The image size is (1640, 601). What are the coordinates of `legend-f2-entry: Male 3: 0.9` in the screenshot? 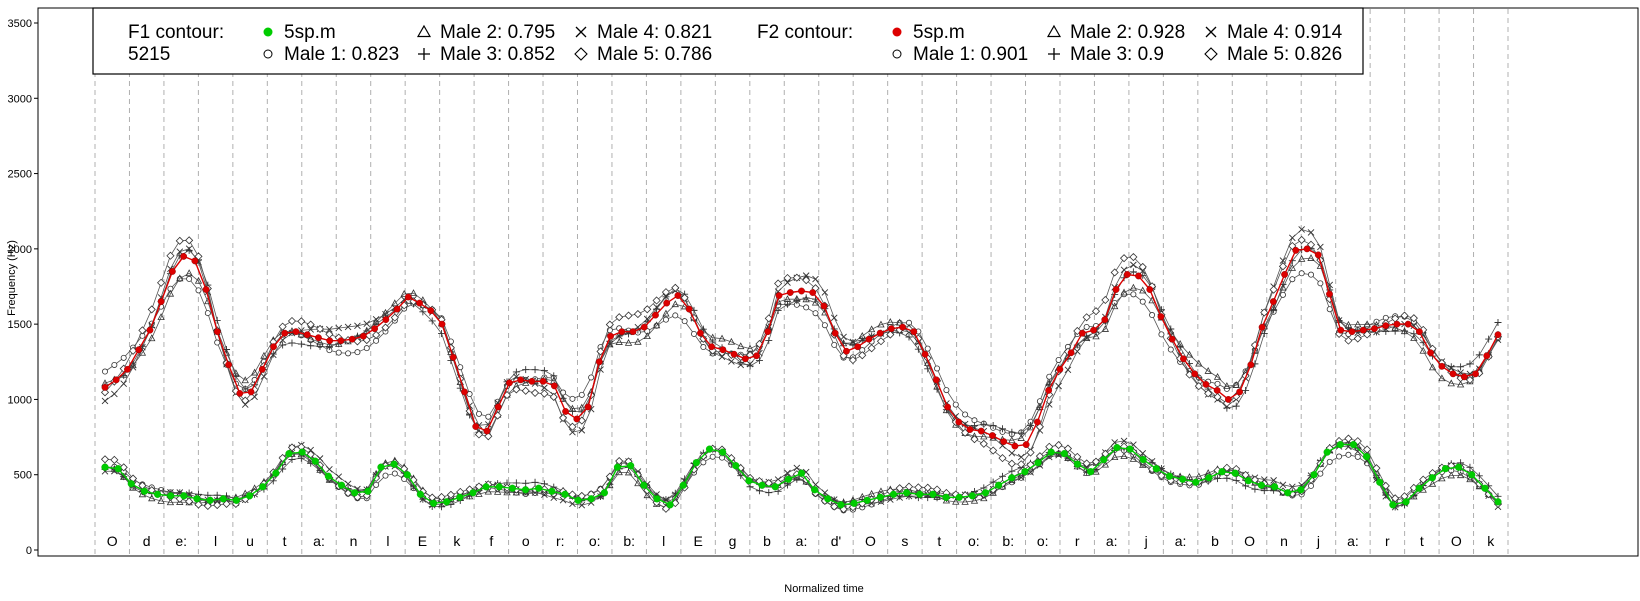 It's located at (1117, 54).